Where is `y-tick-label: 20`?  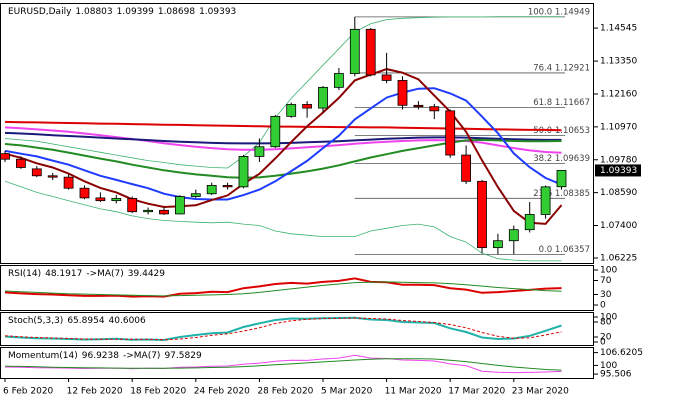 y-tick-label: 20 is located at coordinates (606, 338).